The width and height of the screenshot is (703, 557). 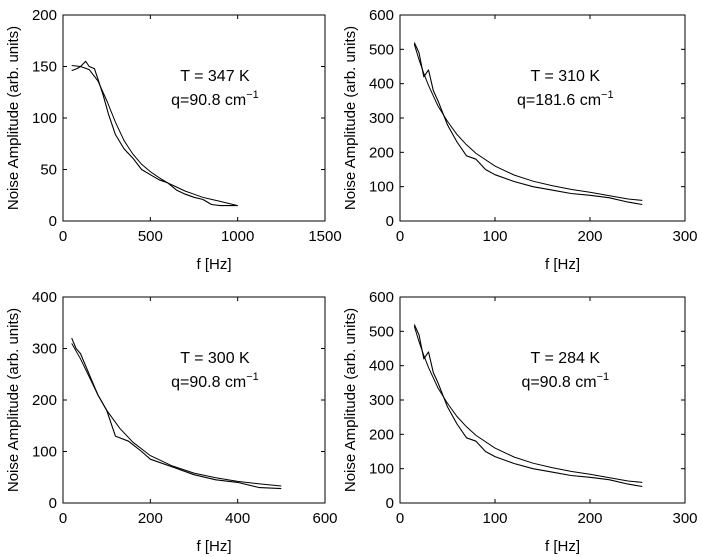 I want to click on x-tick-label: 400, so click(x=237, y=518).